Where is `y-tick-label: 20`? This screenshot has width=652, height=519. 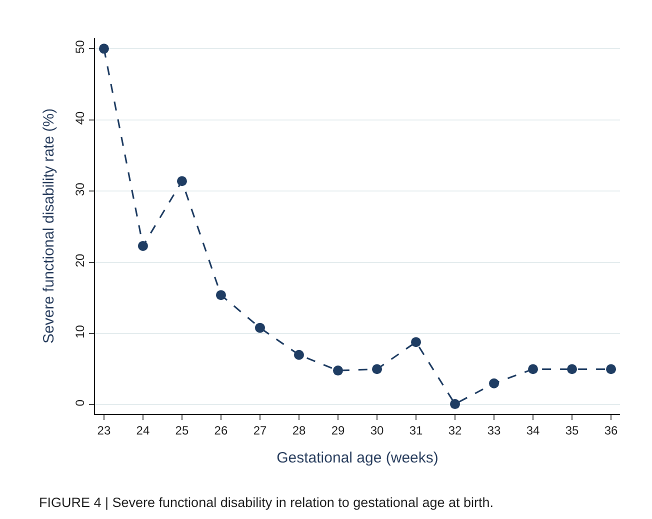
y-tick-label: 20 is located at coordinates (80, 261).